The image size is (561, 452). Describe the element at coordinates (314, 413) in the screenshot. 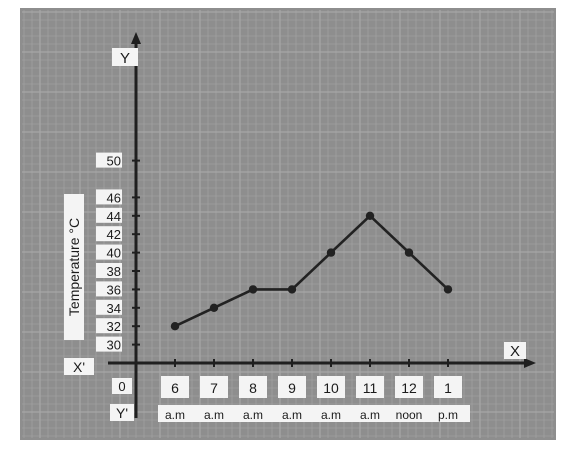

I see `x-sublabel-bg` at that location.